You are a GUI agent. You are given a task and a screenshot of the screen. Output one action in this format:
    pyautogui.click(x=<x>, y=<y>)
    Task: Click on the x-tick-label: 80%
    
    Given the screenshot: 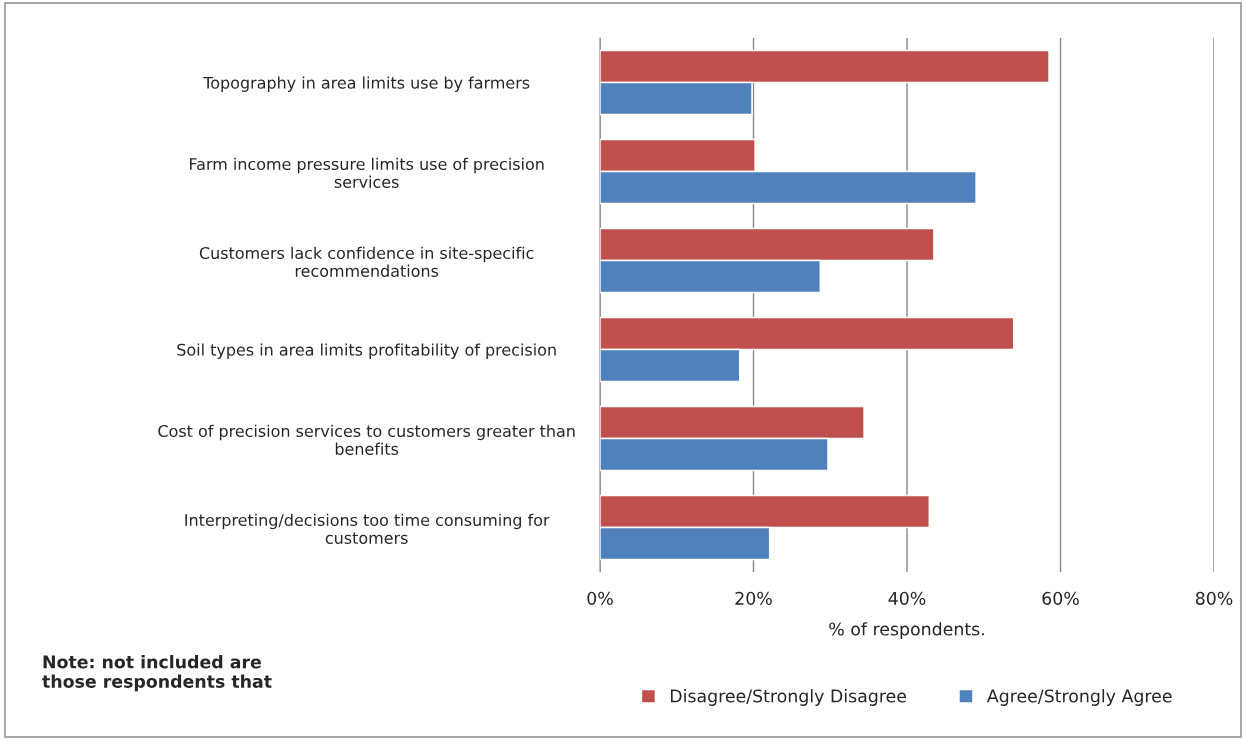 What is the action you would take?
    pyautogui.click(x=1214, y=598)
    